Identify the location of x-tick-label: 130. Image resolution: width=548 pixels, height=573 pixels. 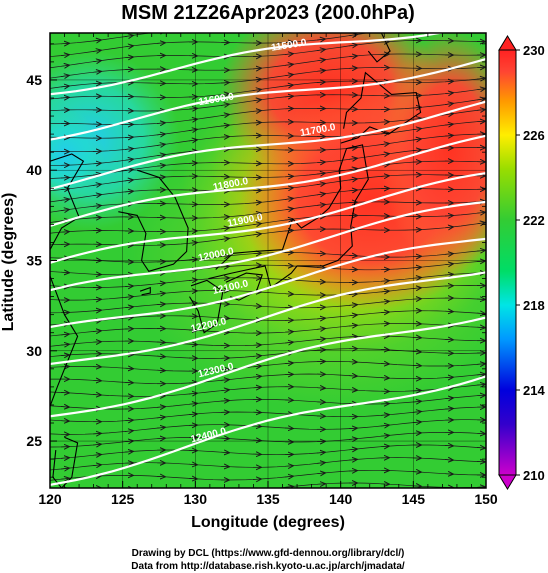
(196, 499).